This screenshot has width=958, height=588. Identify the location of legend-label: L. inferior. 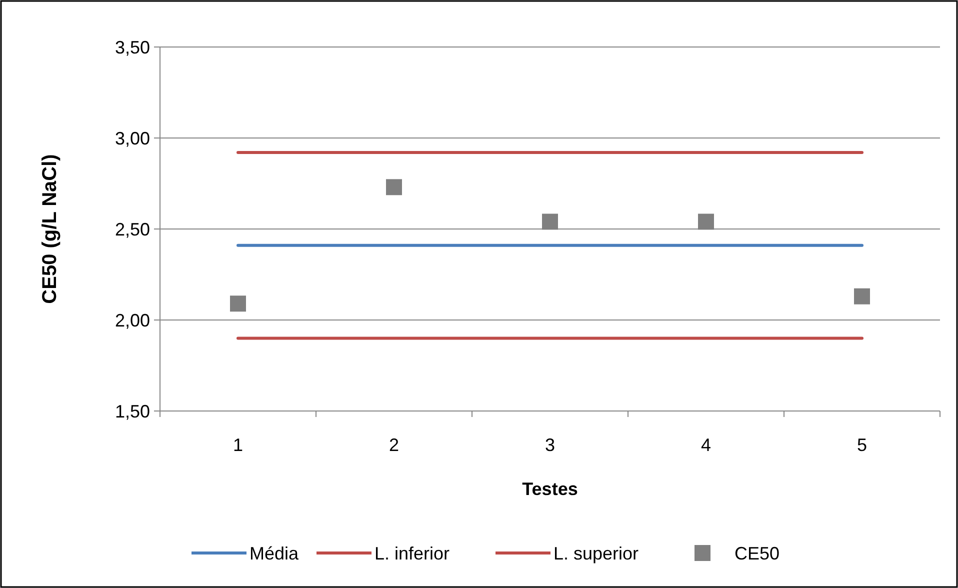
(412, 553).